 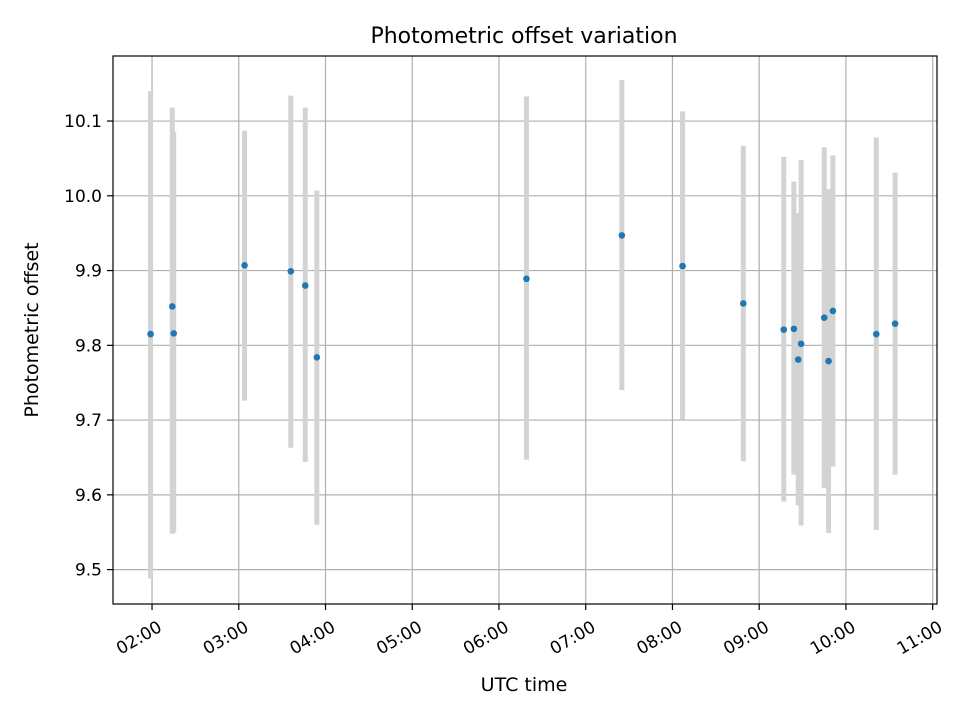 What do you see at coordinates (399, 638) in the screenshot?
I see `x-tick-label: 05:00` at bounding box center [399, 638].